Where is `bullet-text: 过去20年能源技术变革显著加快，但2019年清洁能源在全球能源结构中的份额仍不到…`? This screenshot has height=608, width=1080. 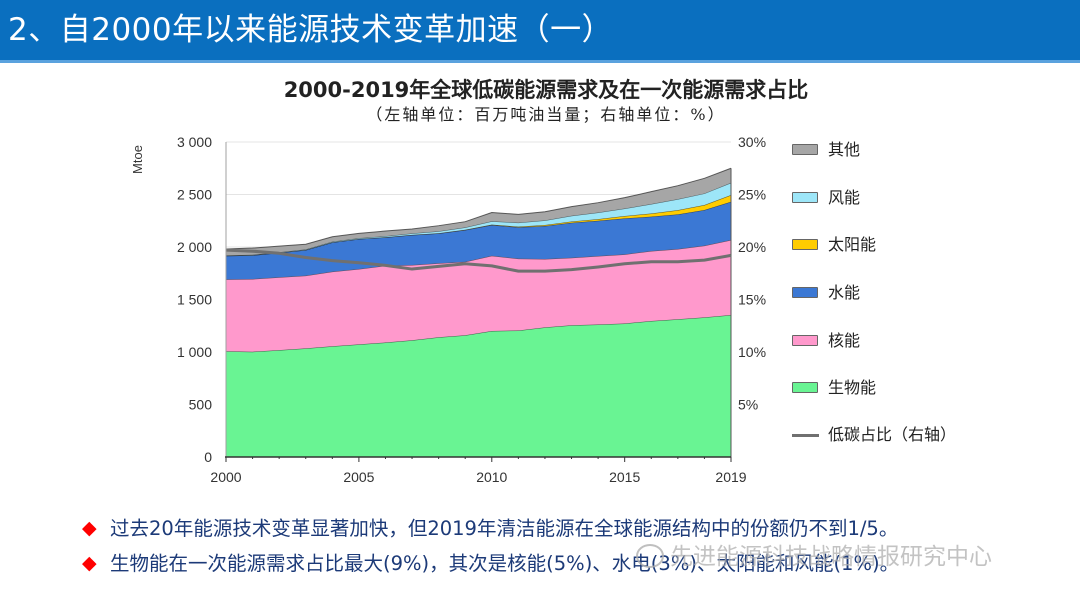
bullet-text: 过去20年能源技术变革显著加快，但2019年清洁能源在全球能源结构中的份额仍不到… is located at coordinates (504, 528).